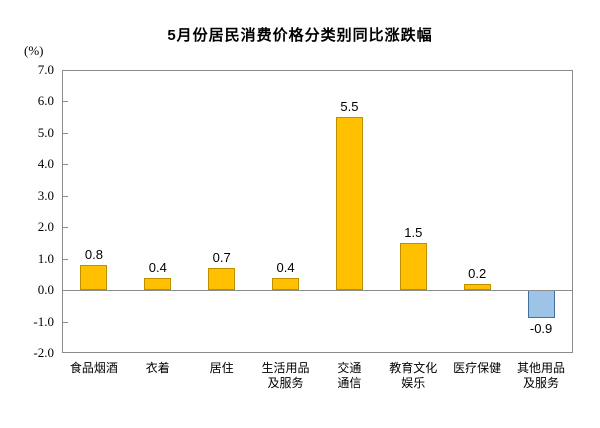 This screenshot has width=600, height=428. Describe the element at coordinates (45, 290) in the screenshot. I see `y-tick-label: 0.0` at that location.